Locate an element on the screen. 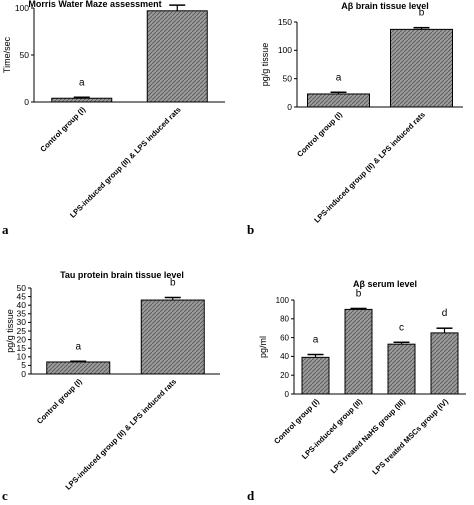  chart3-ytick-label-2: 10 is located at coordinates (22, 357).